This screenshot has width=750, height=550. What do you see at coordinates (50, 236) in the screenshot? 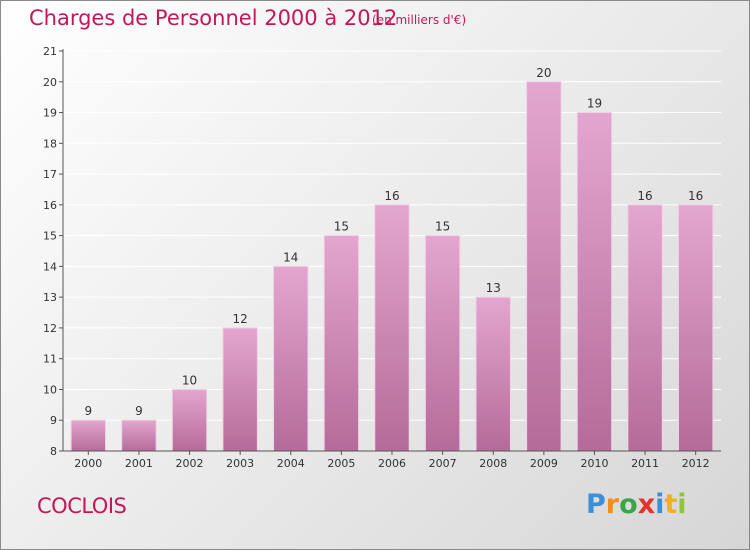
I see `y-tick-label: 15` at bounding box center [50, 236].